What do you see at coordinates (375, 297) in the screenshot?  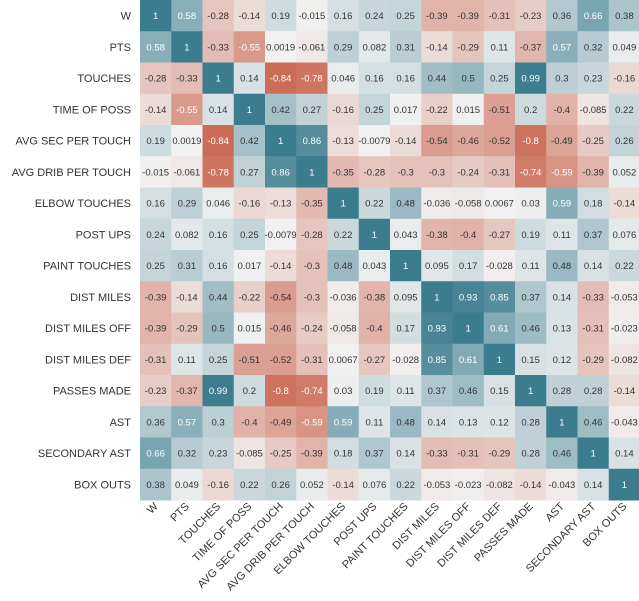 I see `cell-value-label: -0.38` at bounding box center [375, 297].